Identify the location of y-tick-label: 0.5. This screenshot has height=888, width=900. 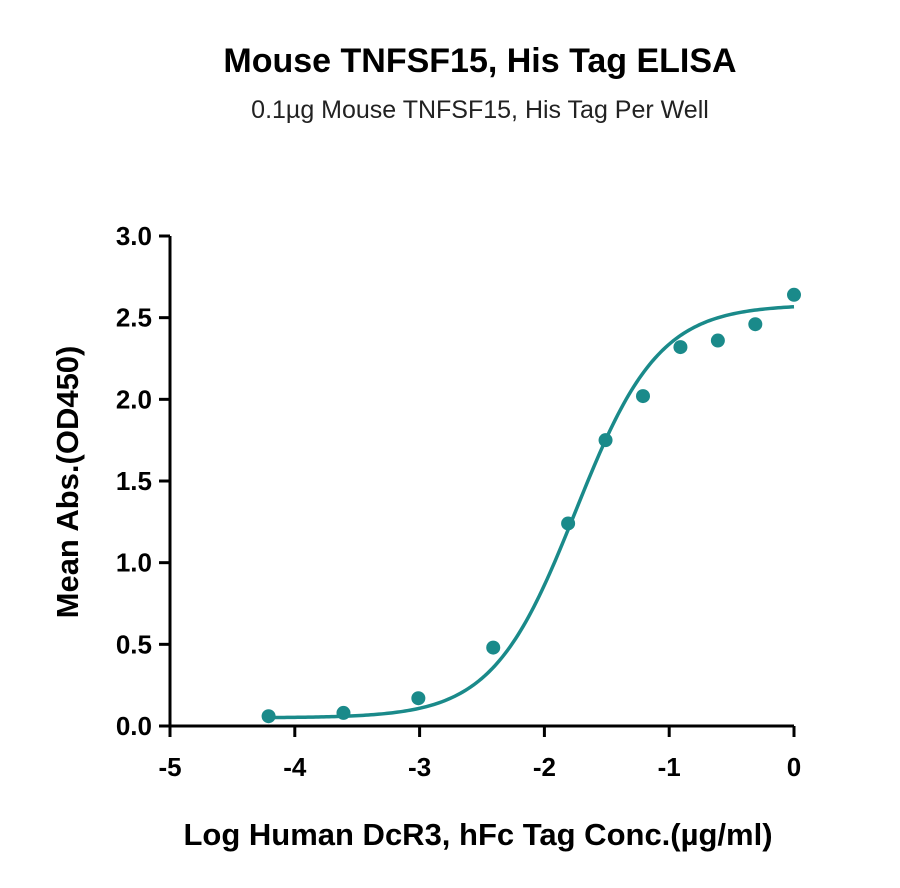
(134, 644).